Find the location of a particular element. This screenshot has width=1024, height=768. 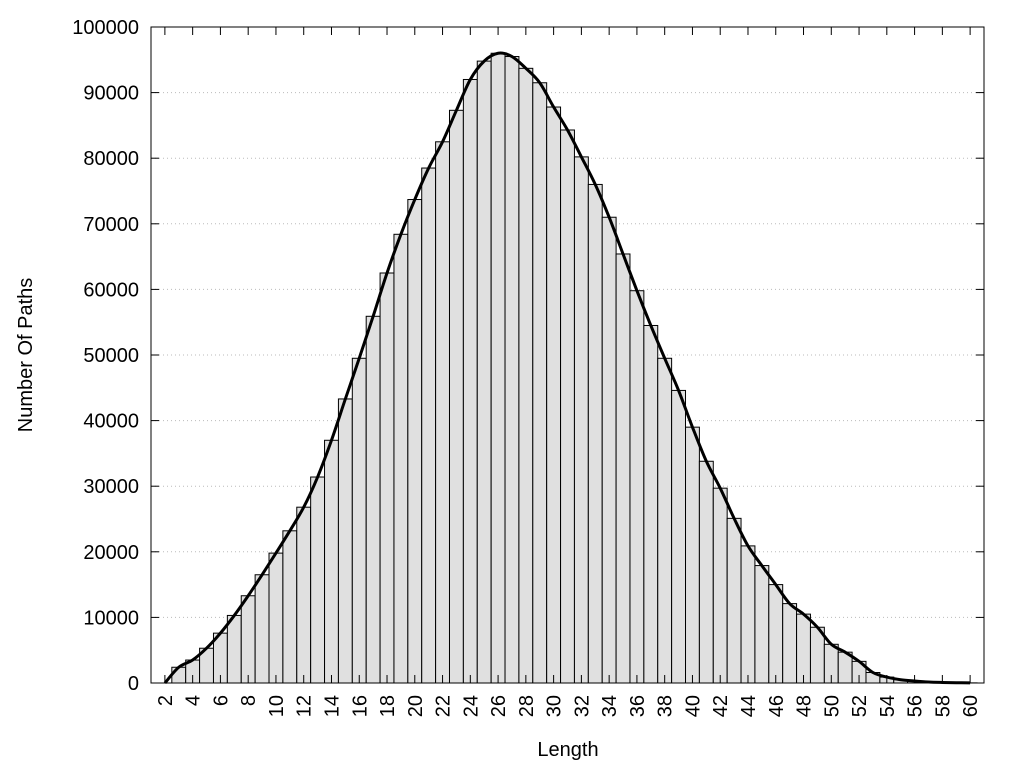

x-tick-label: 34 is located at coordinates (610, 706).